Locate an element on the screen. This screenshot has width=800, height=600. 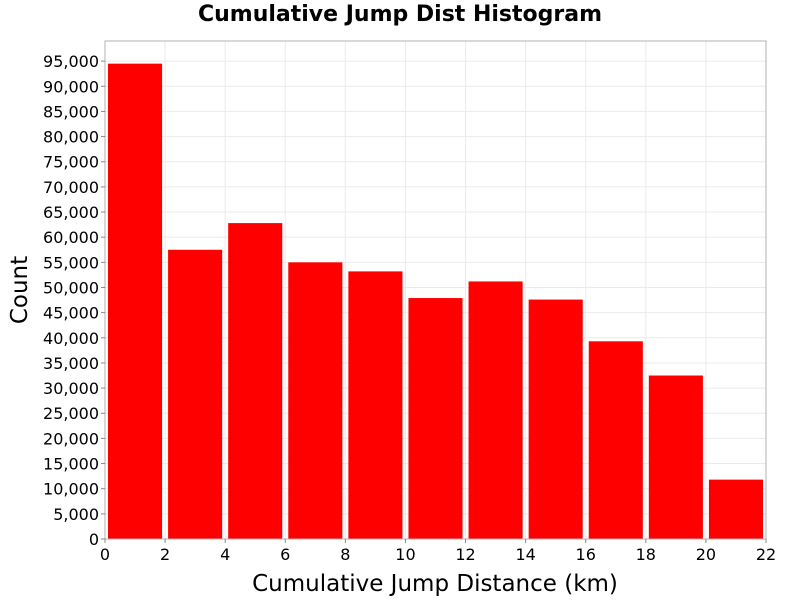
x-tick-label: 18 is located at coordinates (646, 554).